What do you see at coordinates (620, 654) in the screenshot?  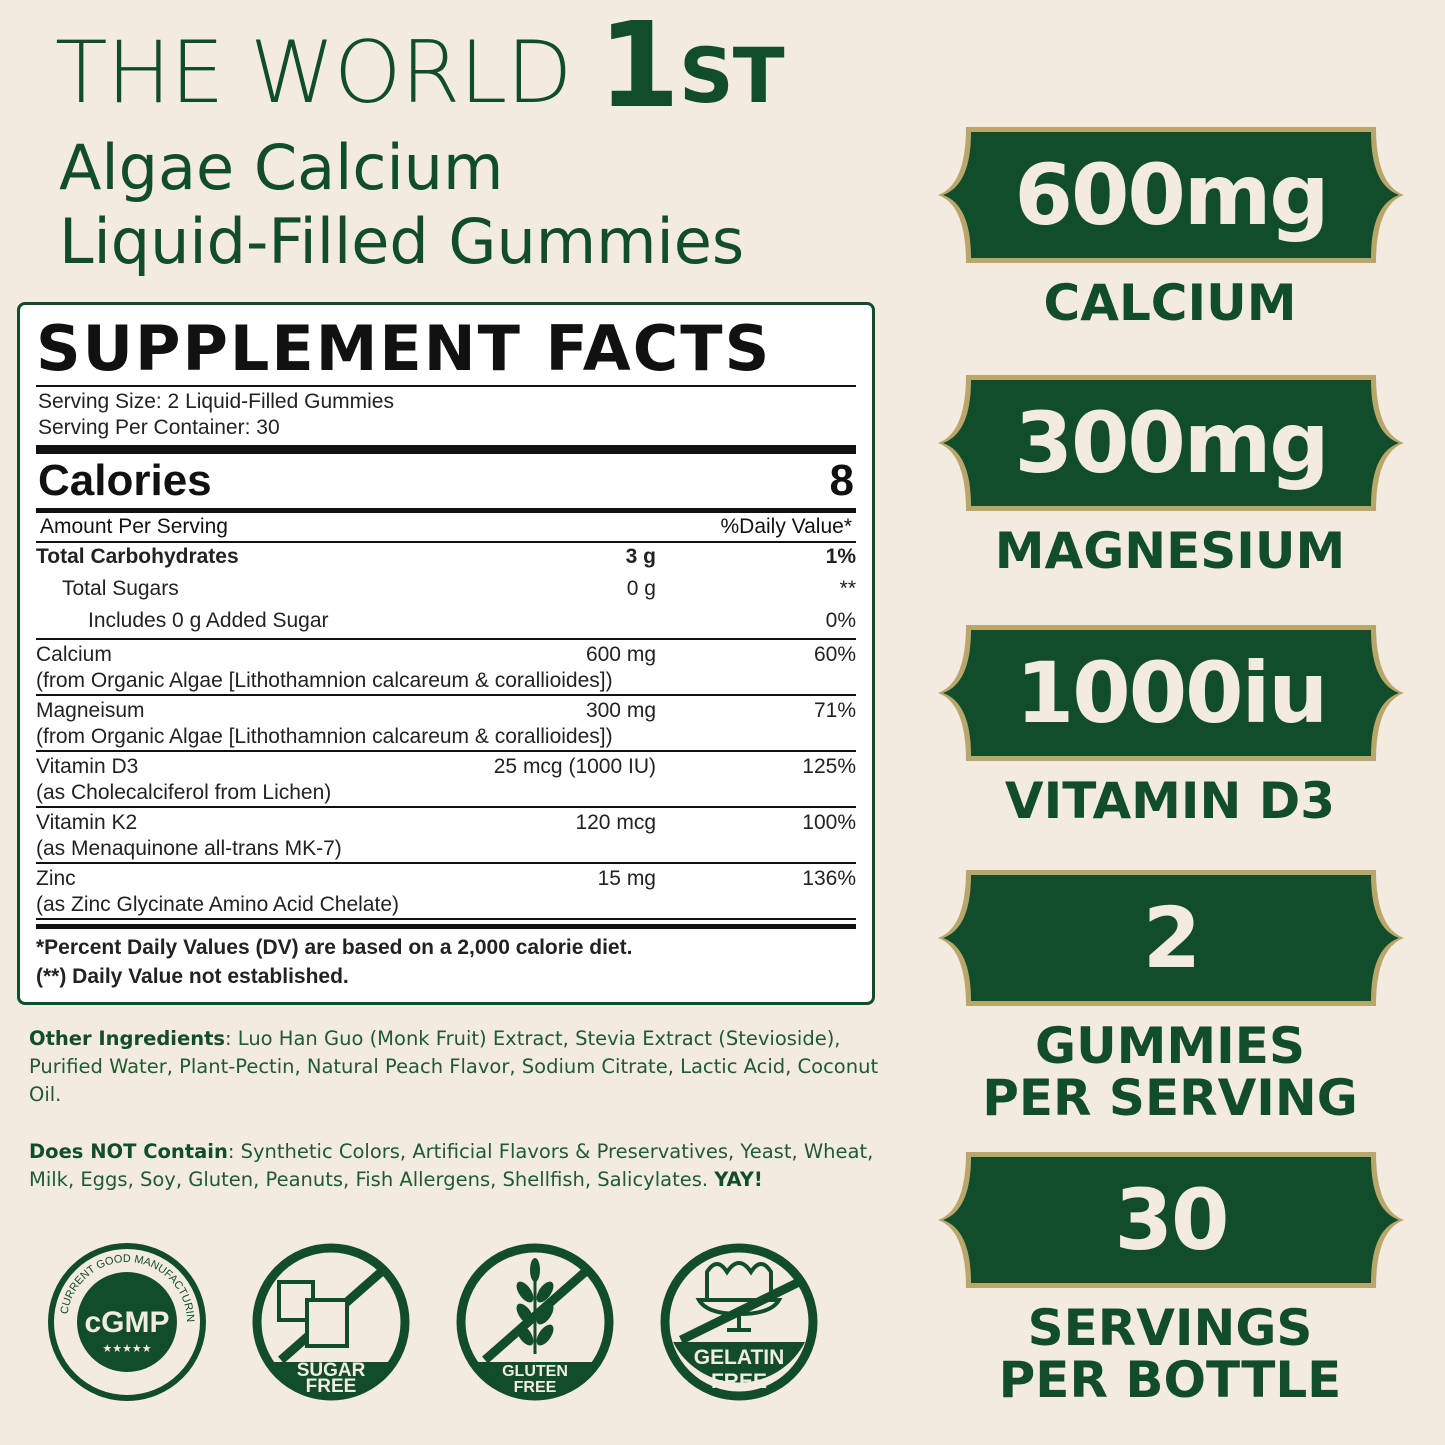 I see `nutrient-amount: 600 mg` at bounding box center [620, 654].